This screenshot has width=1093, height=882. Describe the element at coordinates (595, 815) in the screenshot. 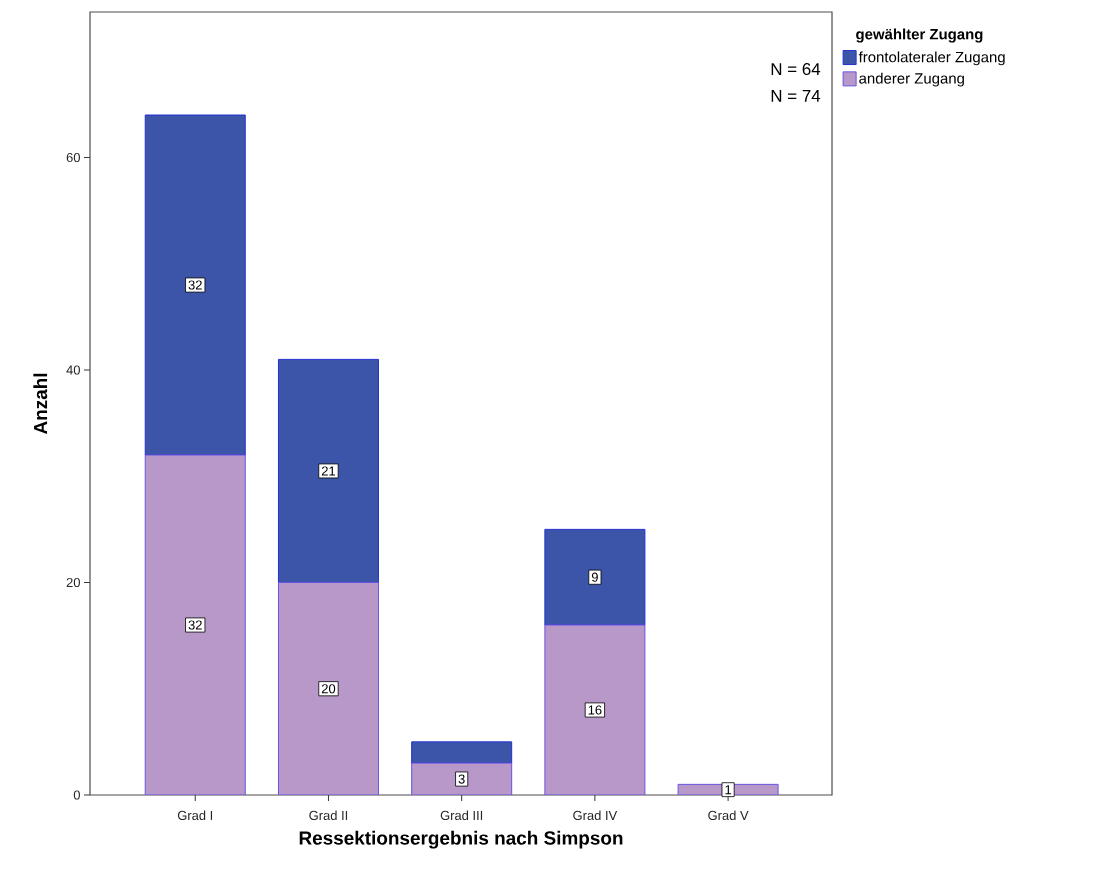

I see `x-tick-label: Grad IV` at that location.